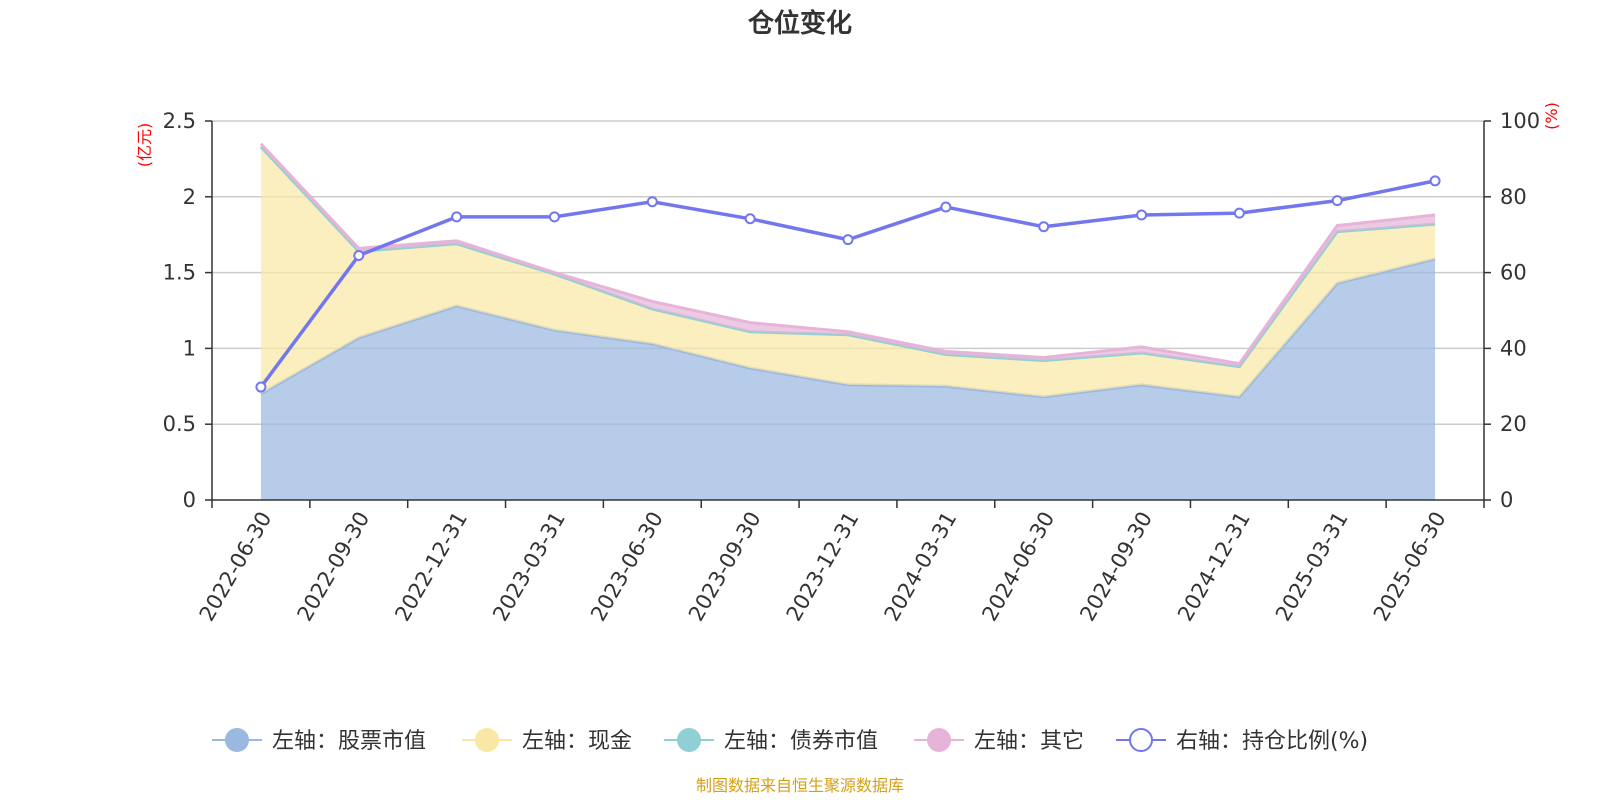 Image resolution: width=1600 pixels, height=800 pixels. What do you see at coordinates (1029, 741) in the screenshot?
I see `legend-label: 左轴：其它` at bounding box center [1029, 741].